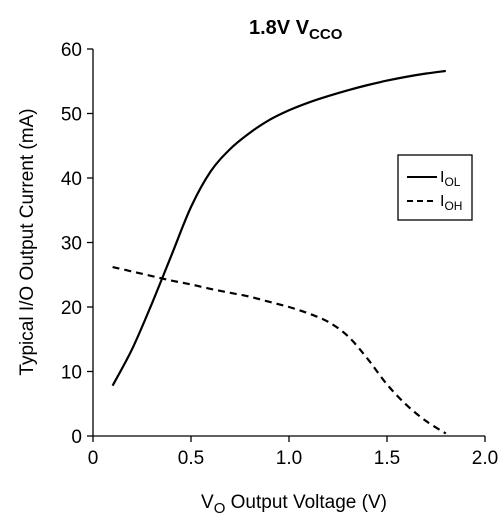 The height and width of the screenshot is (514, 502). I want to click on x-axis-label: VO Output Voltage (V), so click(294, 503).